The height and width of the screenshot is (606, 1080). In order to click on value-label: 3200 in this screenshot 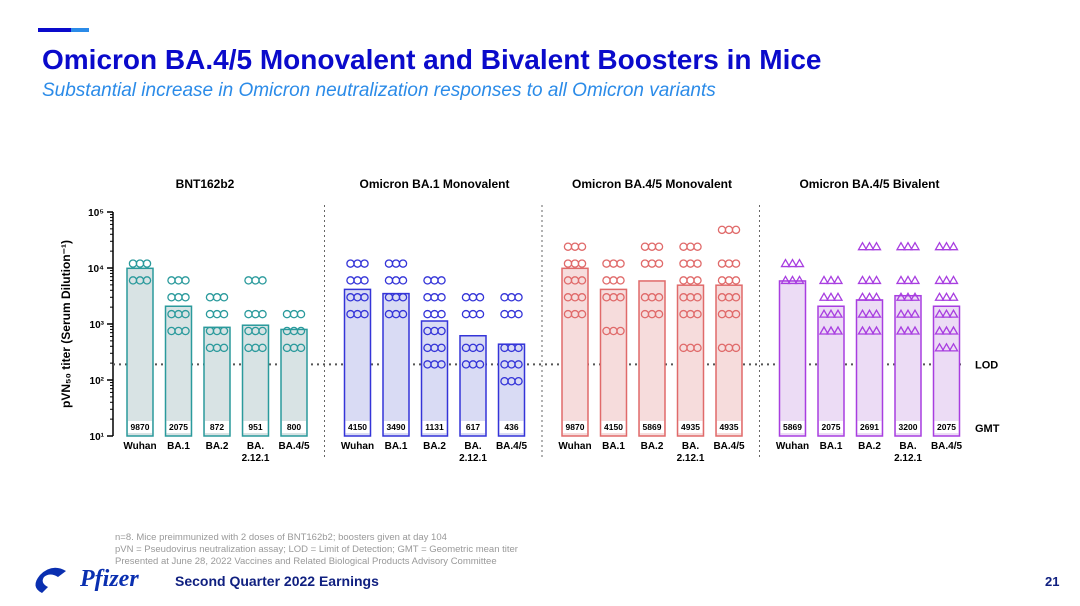, I will do `click(908, 427)`.